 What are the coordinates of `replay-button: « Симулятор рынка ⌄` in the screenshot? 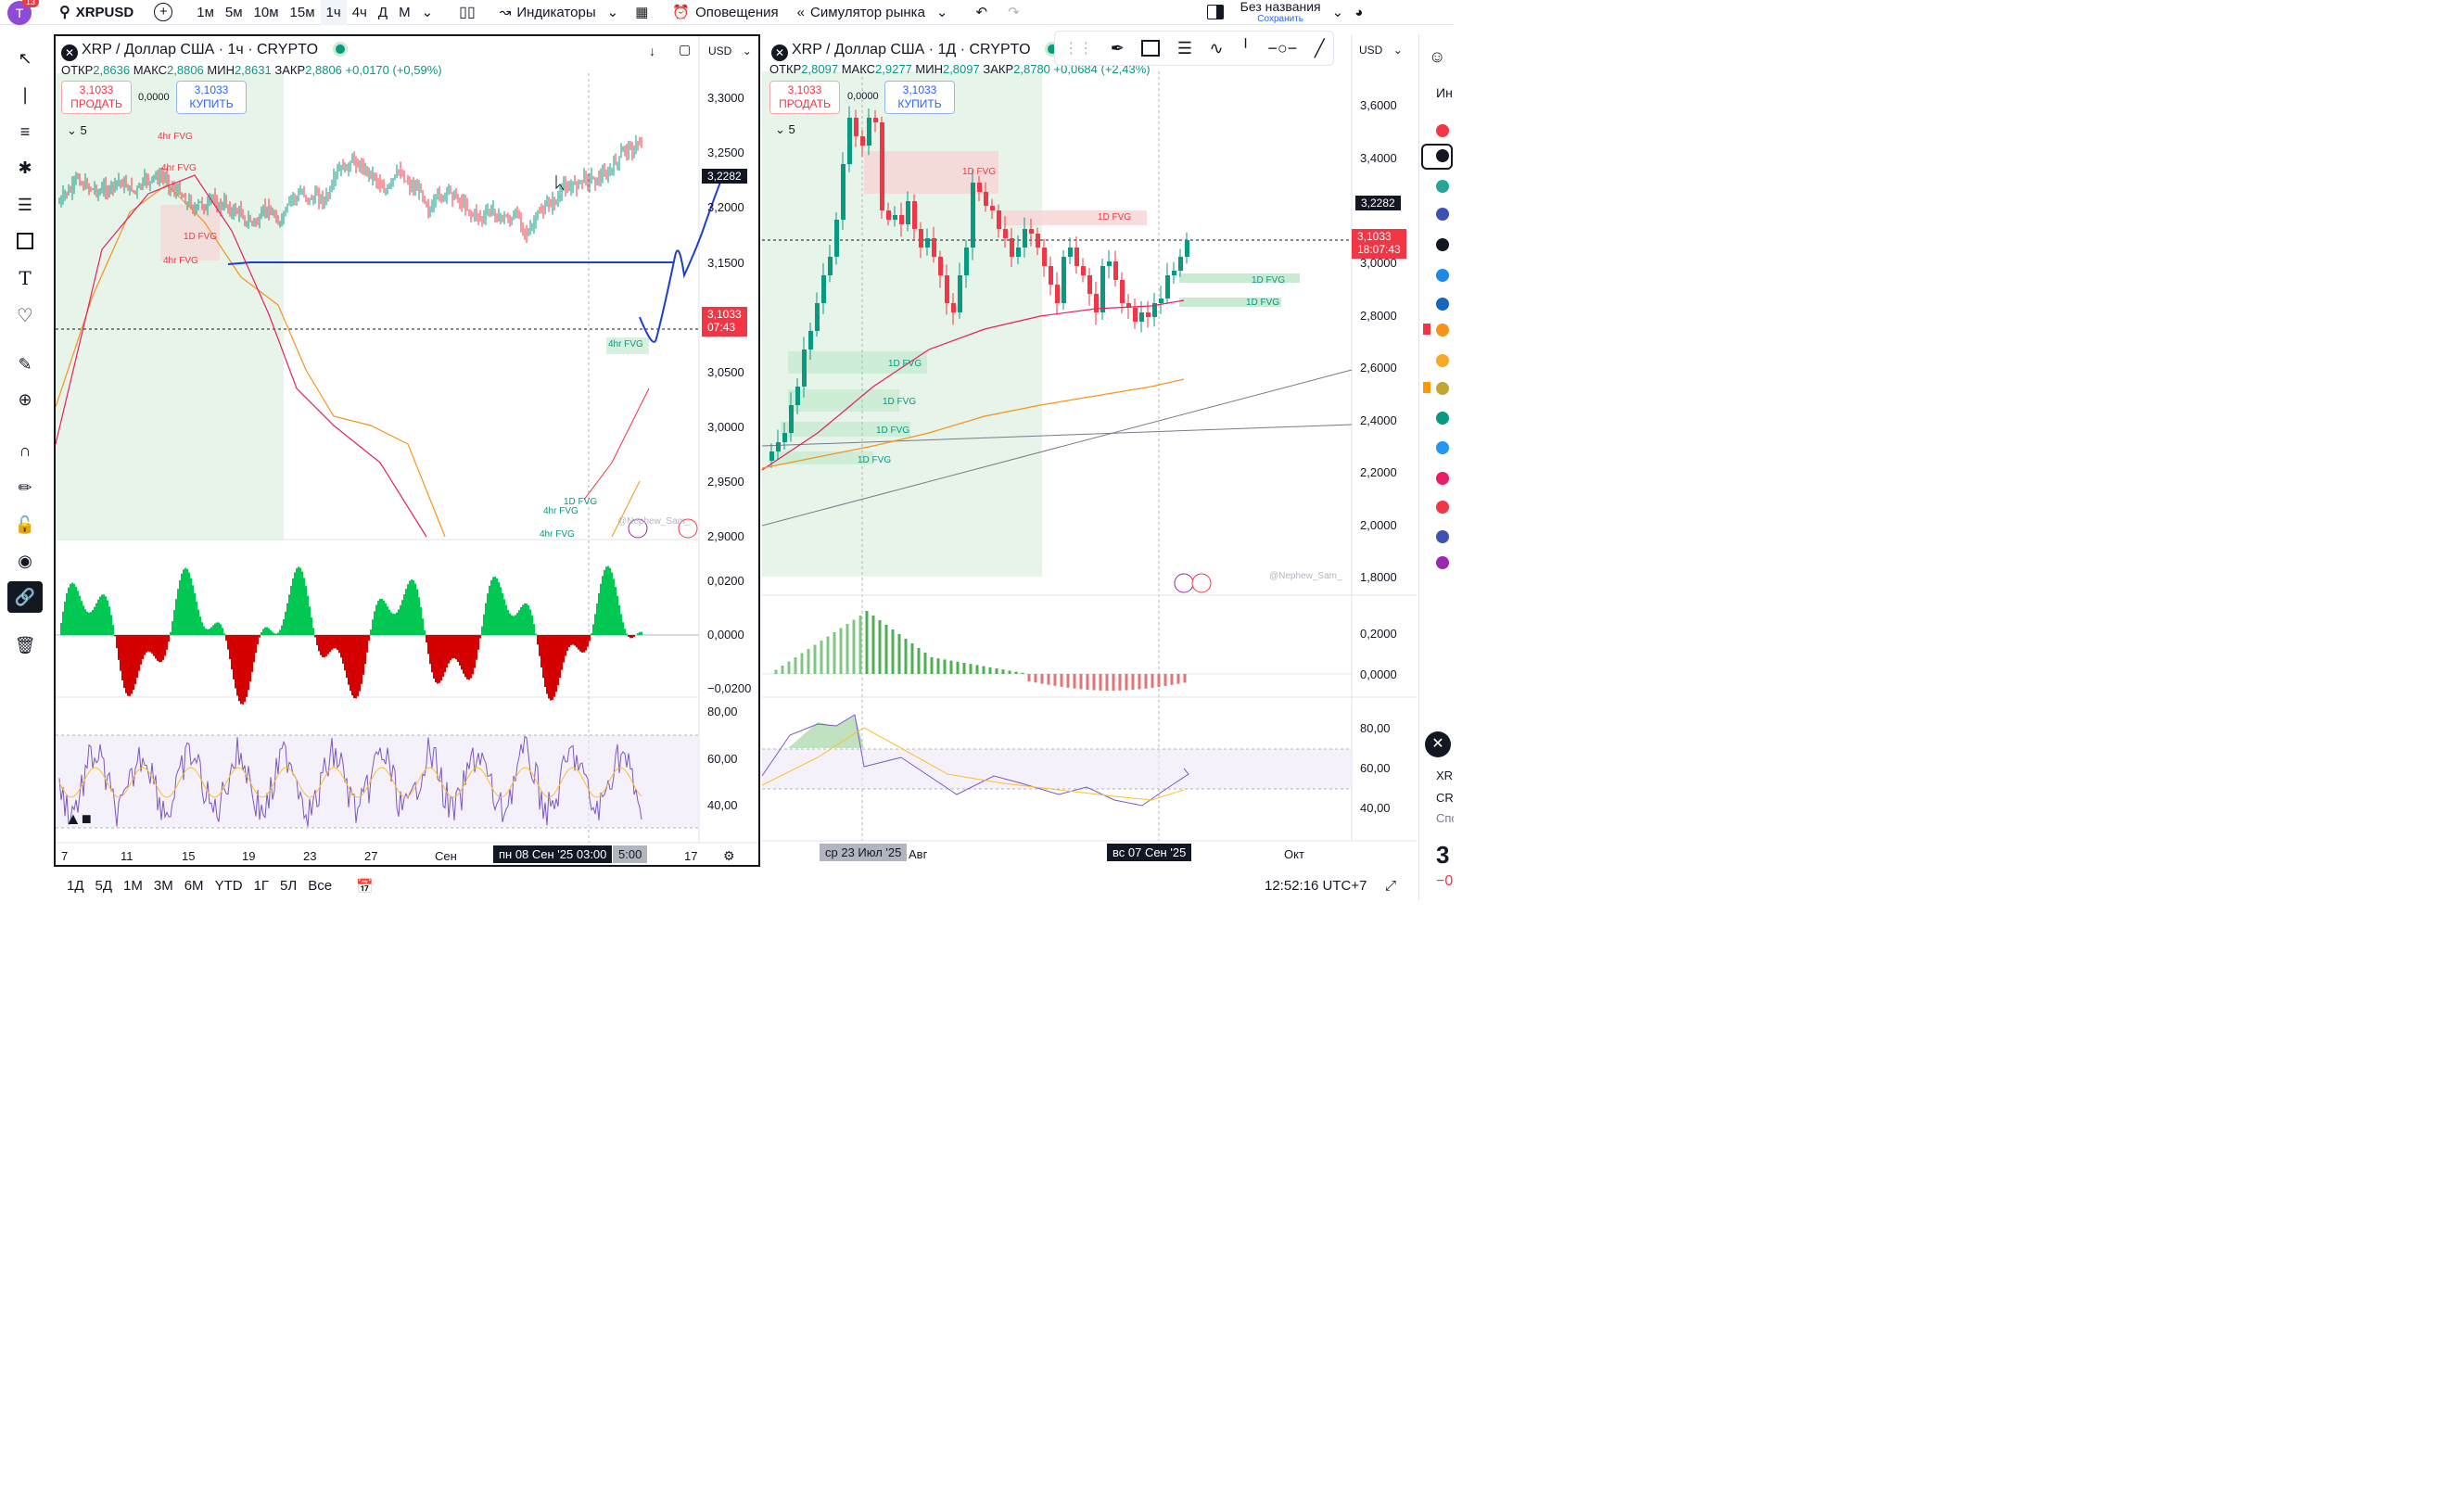 It's located at (873, 12).